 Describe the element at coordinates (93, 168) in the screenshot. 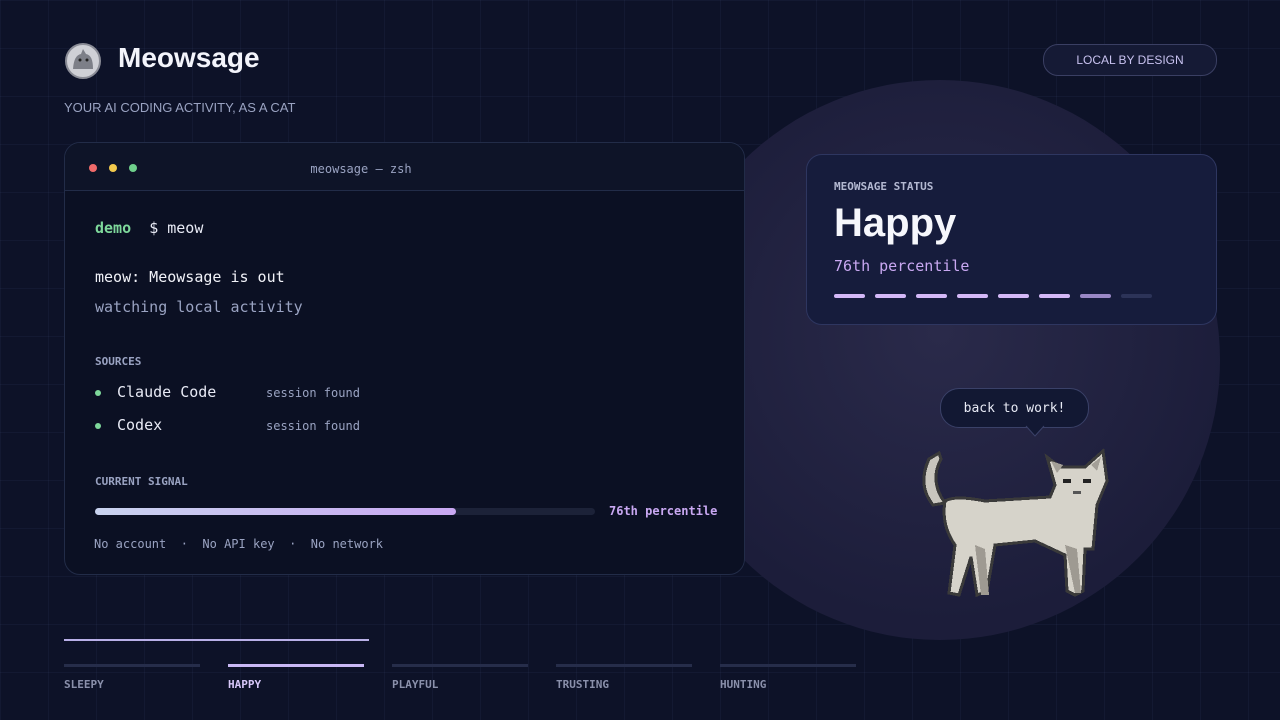

I see `close-dot` at that location.